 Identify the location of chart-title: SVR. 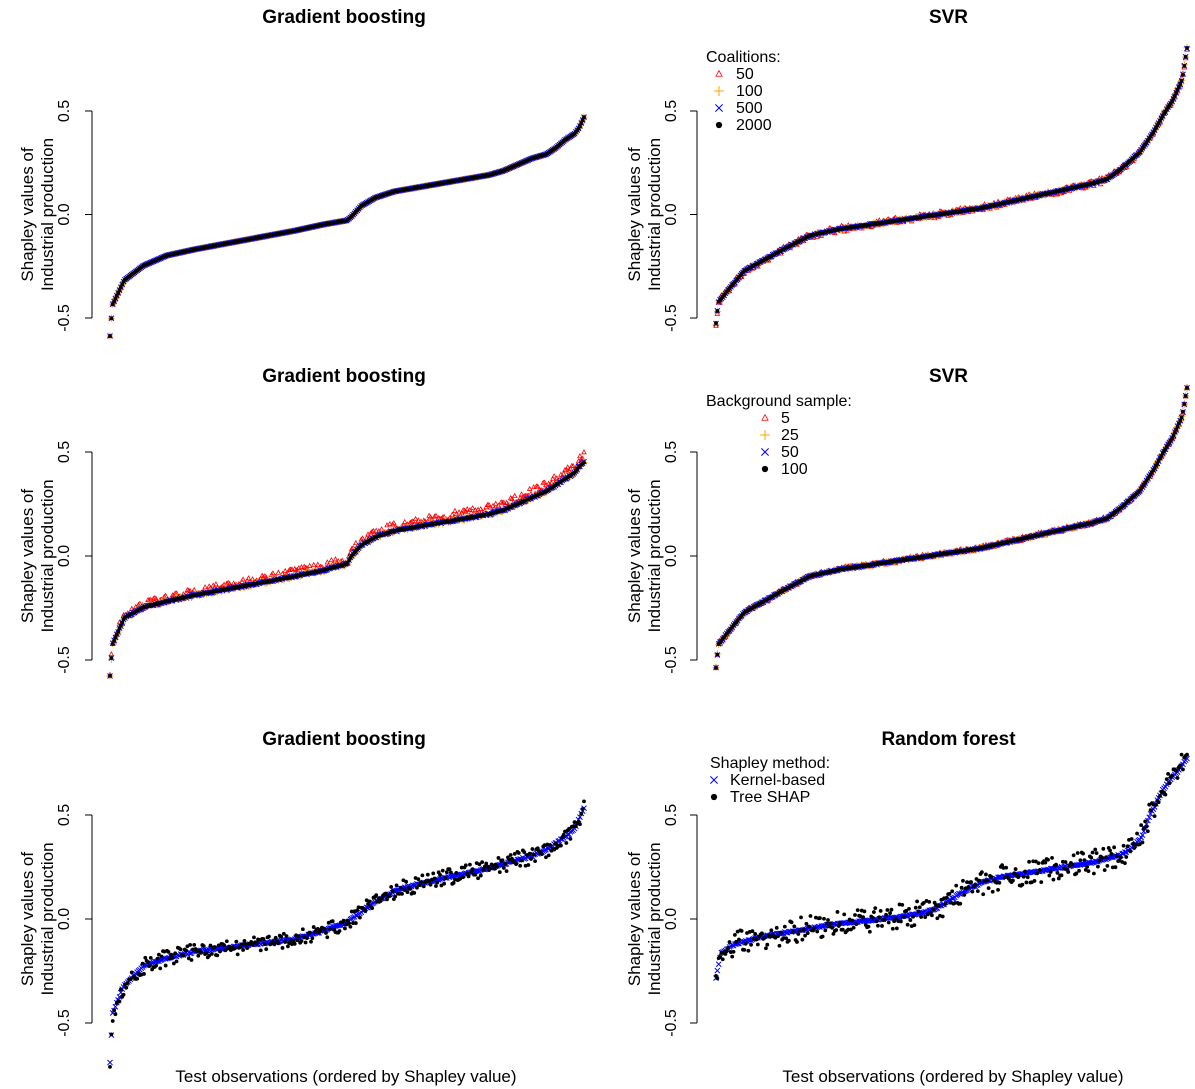
(948, 376).